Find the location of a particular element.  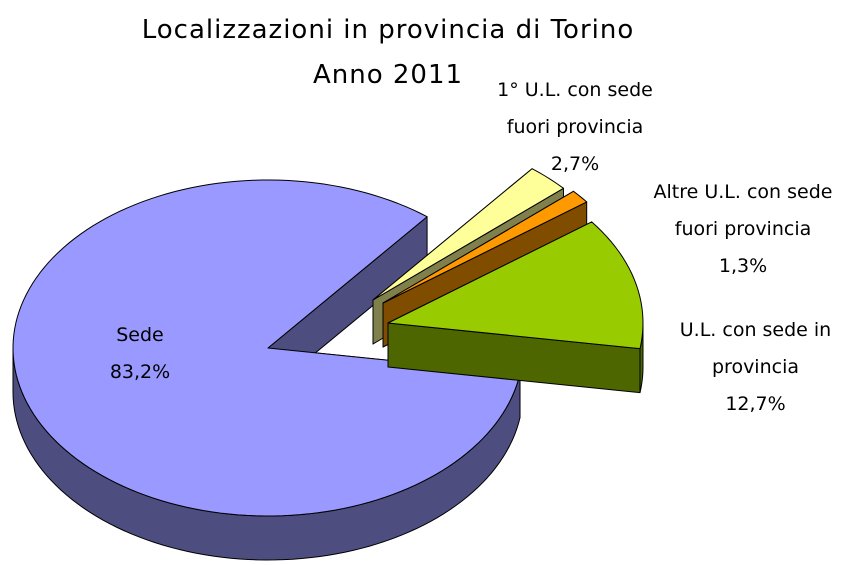

category-label: 1° U.L. con sede fuori provincia is located at coordinates (575, 108).